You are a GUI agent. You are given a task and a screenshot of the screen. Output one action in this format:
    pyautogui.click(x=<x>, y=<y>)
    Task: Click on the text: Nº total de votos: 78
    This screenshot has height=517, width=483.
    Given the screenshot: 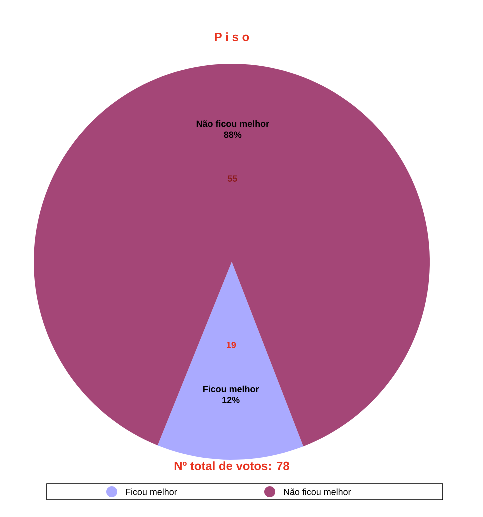 What is the action you would take?
    pyautogui.click(x=232, y=466)
    